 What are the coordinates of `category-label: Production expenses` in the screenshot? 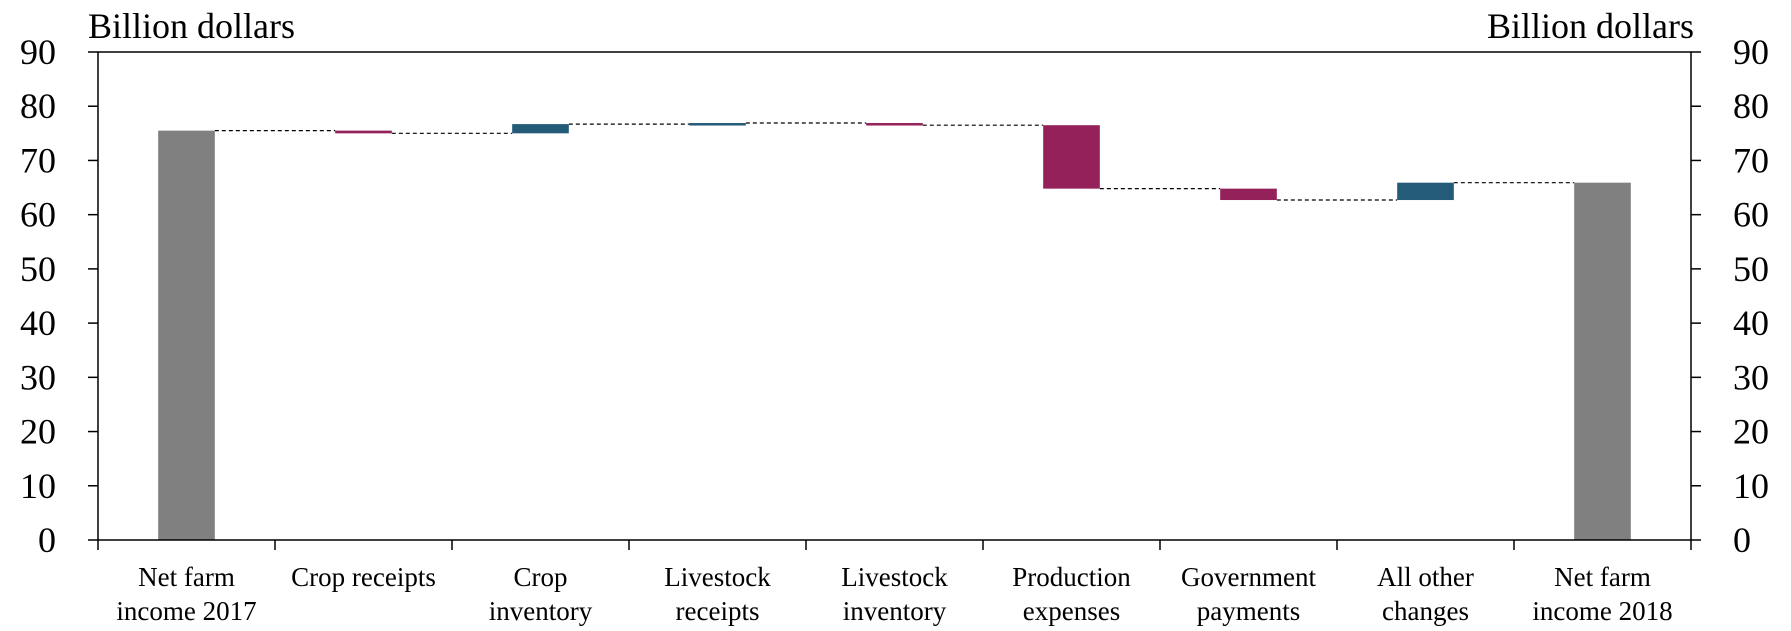 It's located at (1071, 594).